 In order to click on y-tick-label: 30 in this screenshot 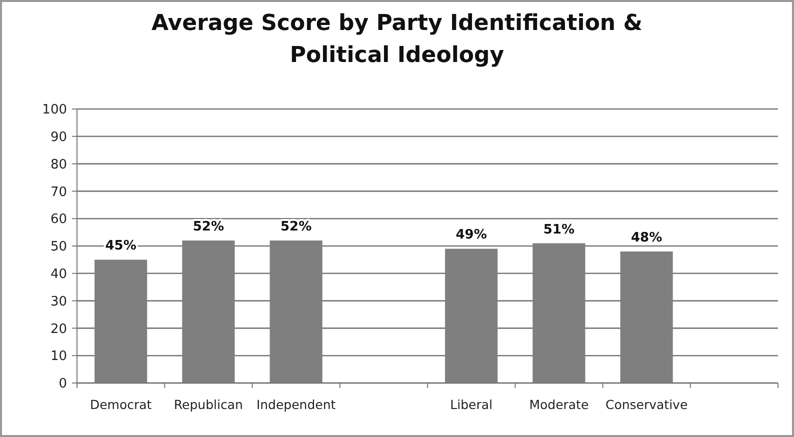, I will do `click(58, 302)`.